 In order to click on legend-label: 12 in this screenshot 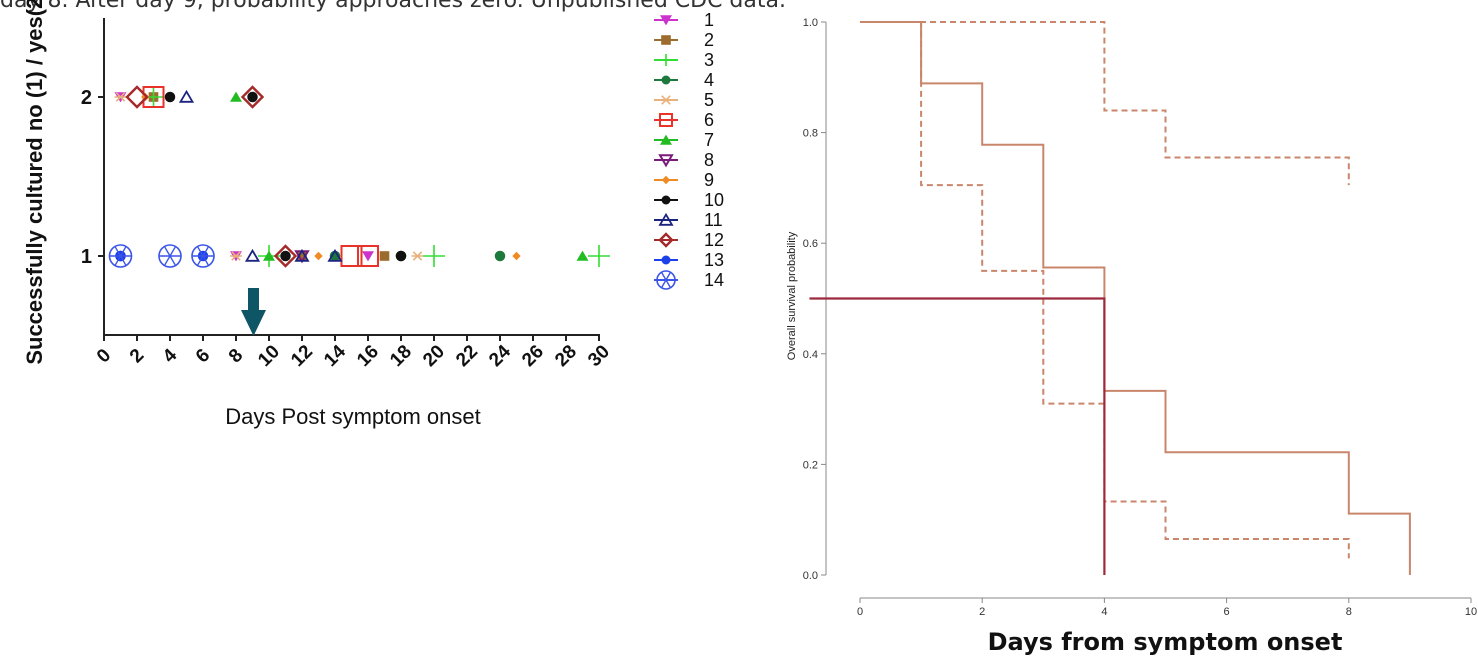, I will do `click(714, 240)`.